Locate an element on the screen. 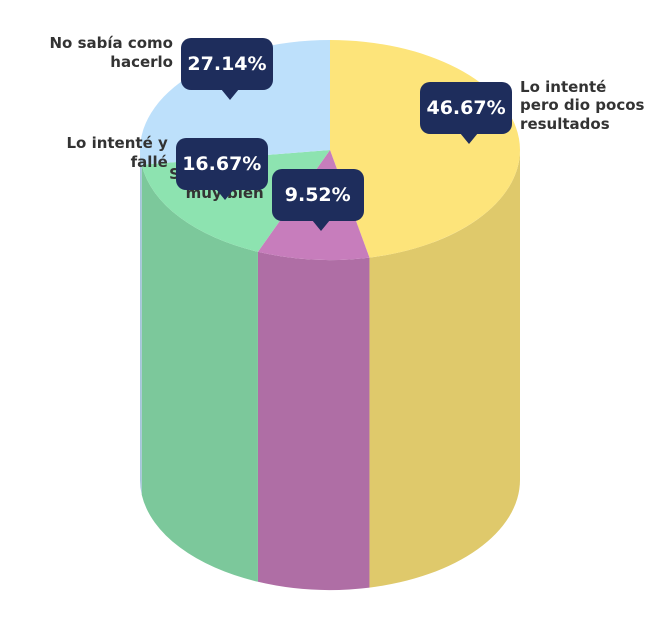 This screenshot has width=664, height=639. value-callout: 16.67% is located at coordinates (221, 169).